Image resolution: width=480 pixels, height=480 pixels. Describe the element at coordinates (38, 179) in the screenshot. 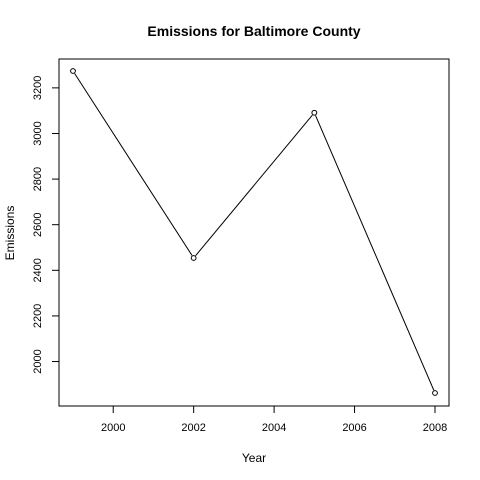

I see `y-tick-label: 2800` at that location.